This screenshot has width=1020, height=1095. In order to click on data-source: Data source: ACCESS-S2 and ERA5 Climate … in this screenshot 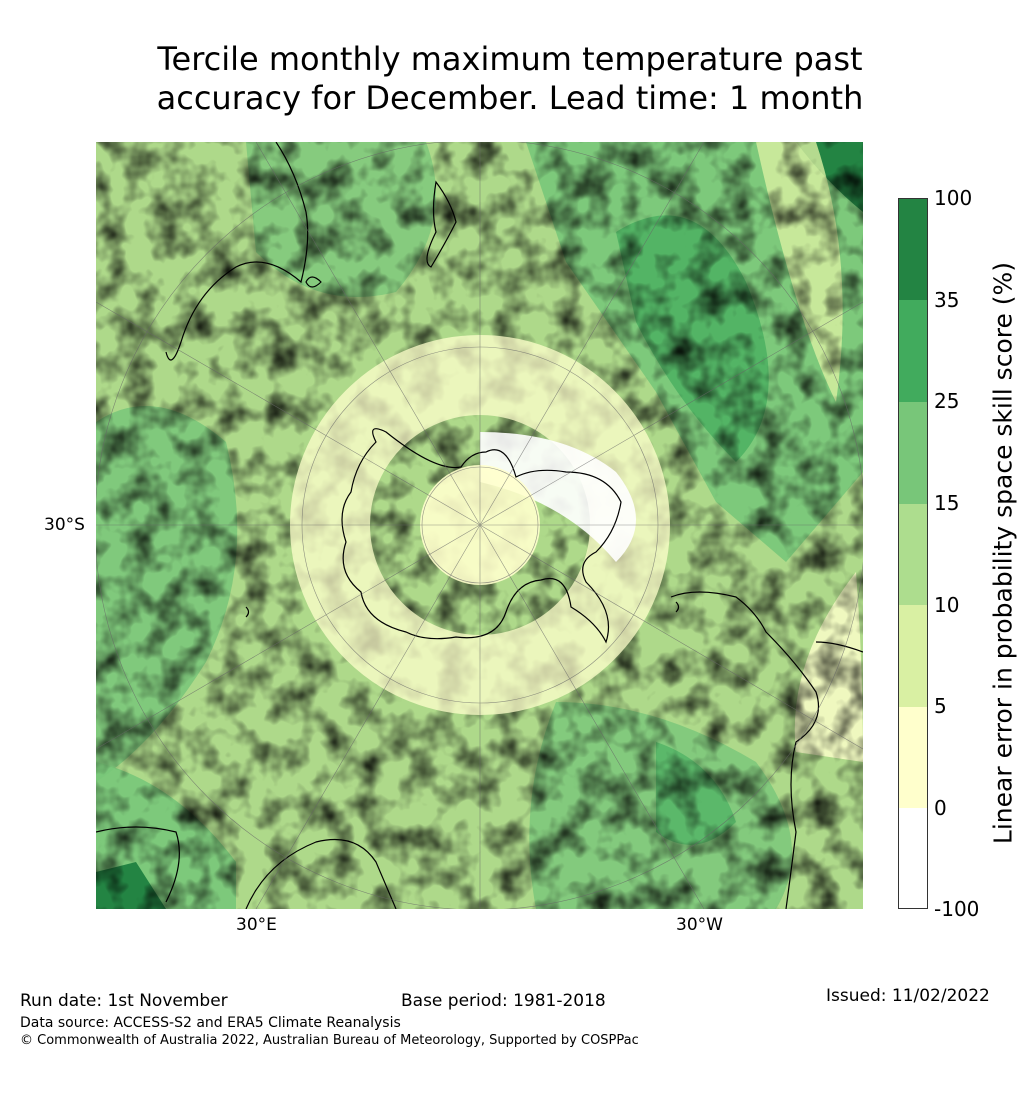, I will do `click(210, 1023)`.